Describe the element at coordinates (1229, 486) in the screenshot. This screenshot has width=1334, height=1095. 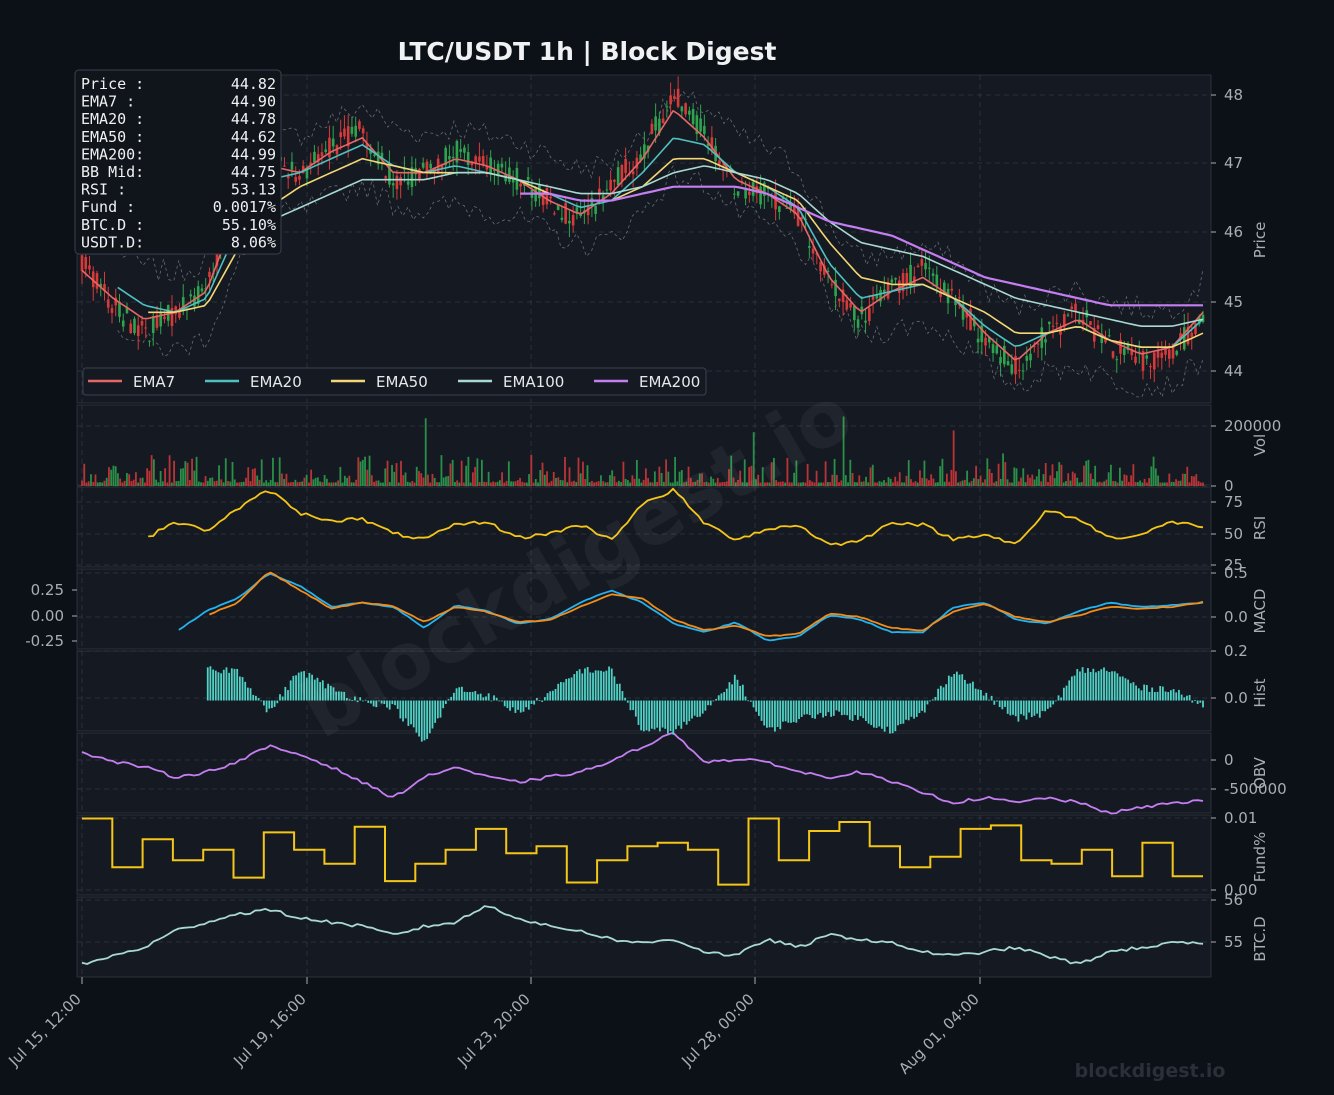
I see `y-tick-label-volume: 0` at that location.